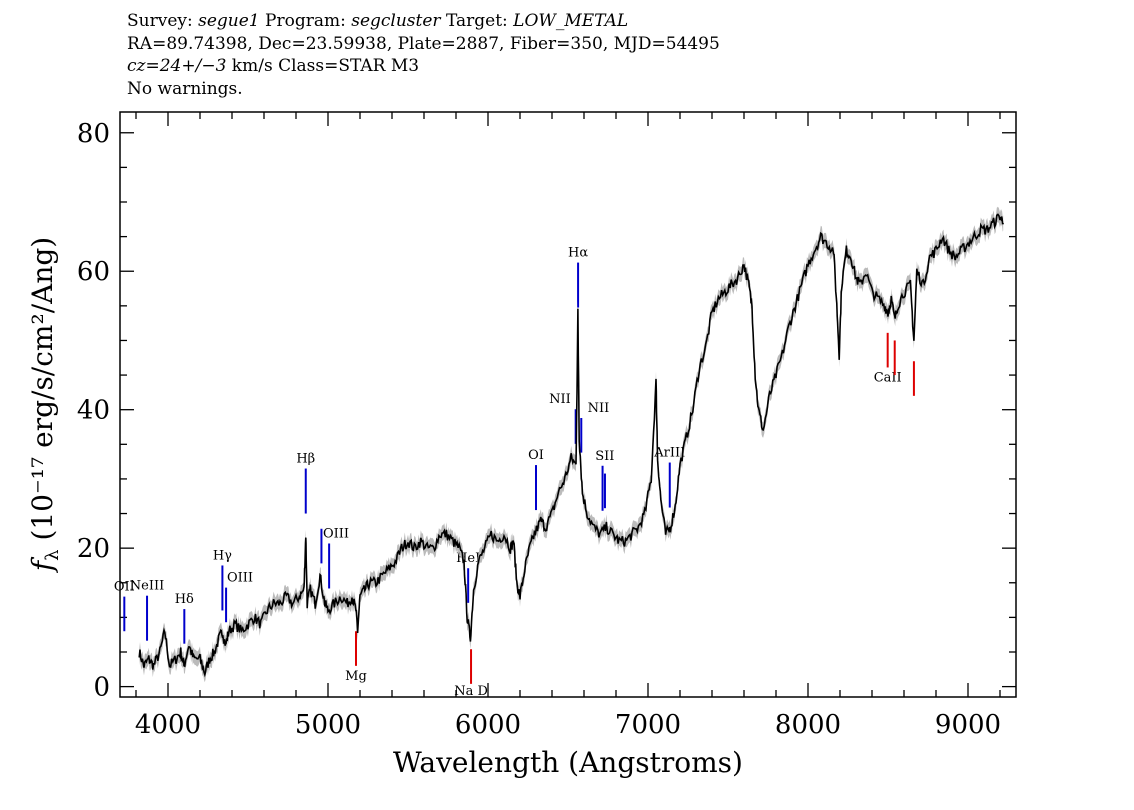 The image size is (1134, 810). I want to click on y-tick-label: 0, so click(101, 688).